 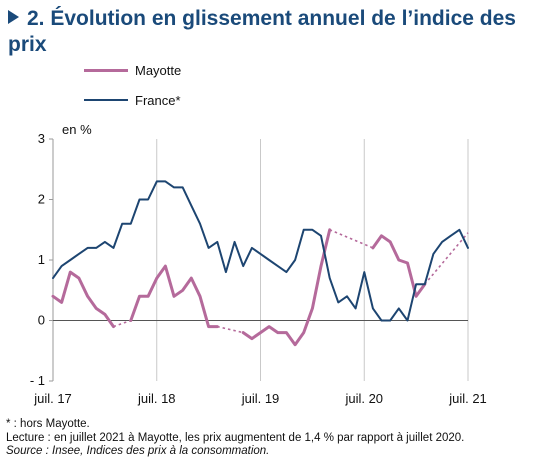 I want to click on y-axis-unit-label: en %, so click(x=77, y=129).